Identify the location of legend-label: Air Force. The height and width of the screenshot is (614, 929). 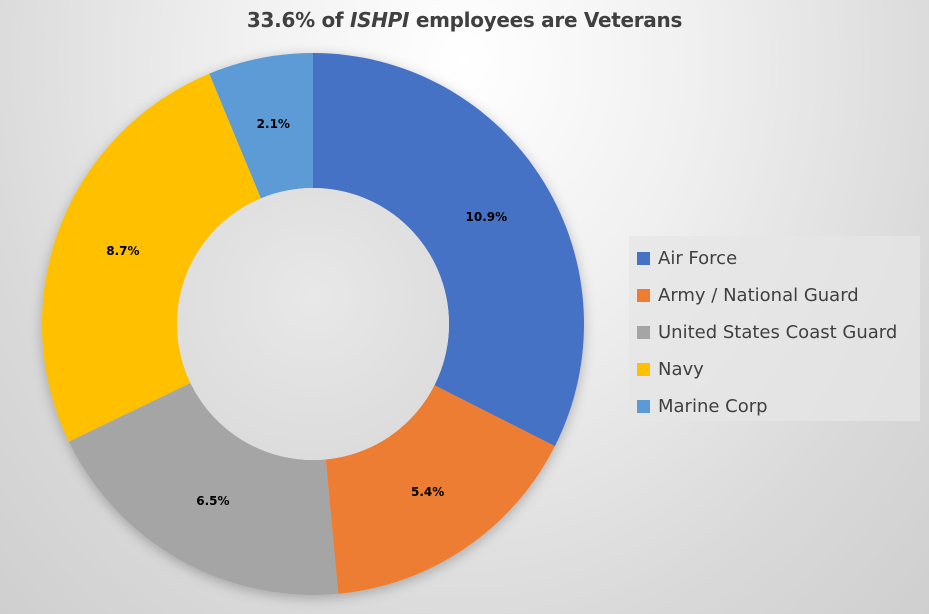
(698, 258).